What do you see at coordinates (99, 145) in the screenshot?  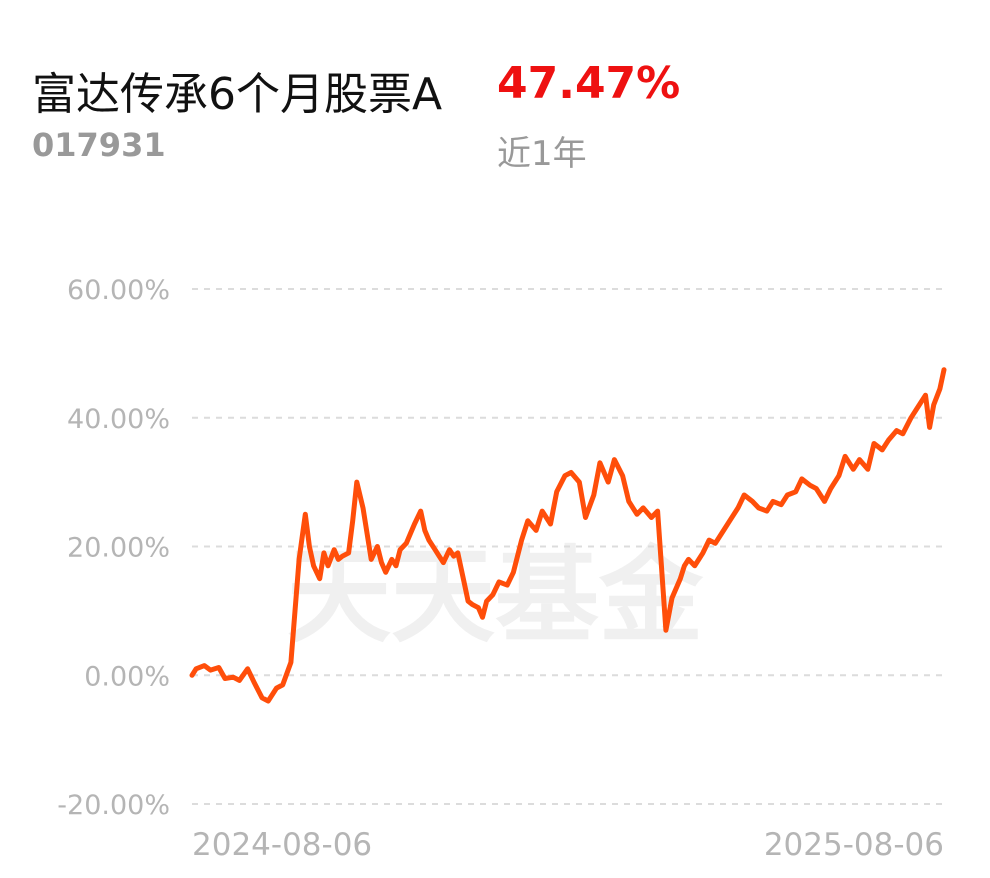 I see `fund-code: 017931` at bounding box center [99, 145].